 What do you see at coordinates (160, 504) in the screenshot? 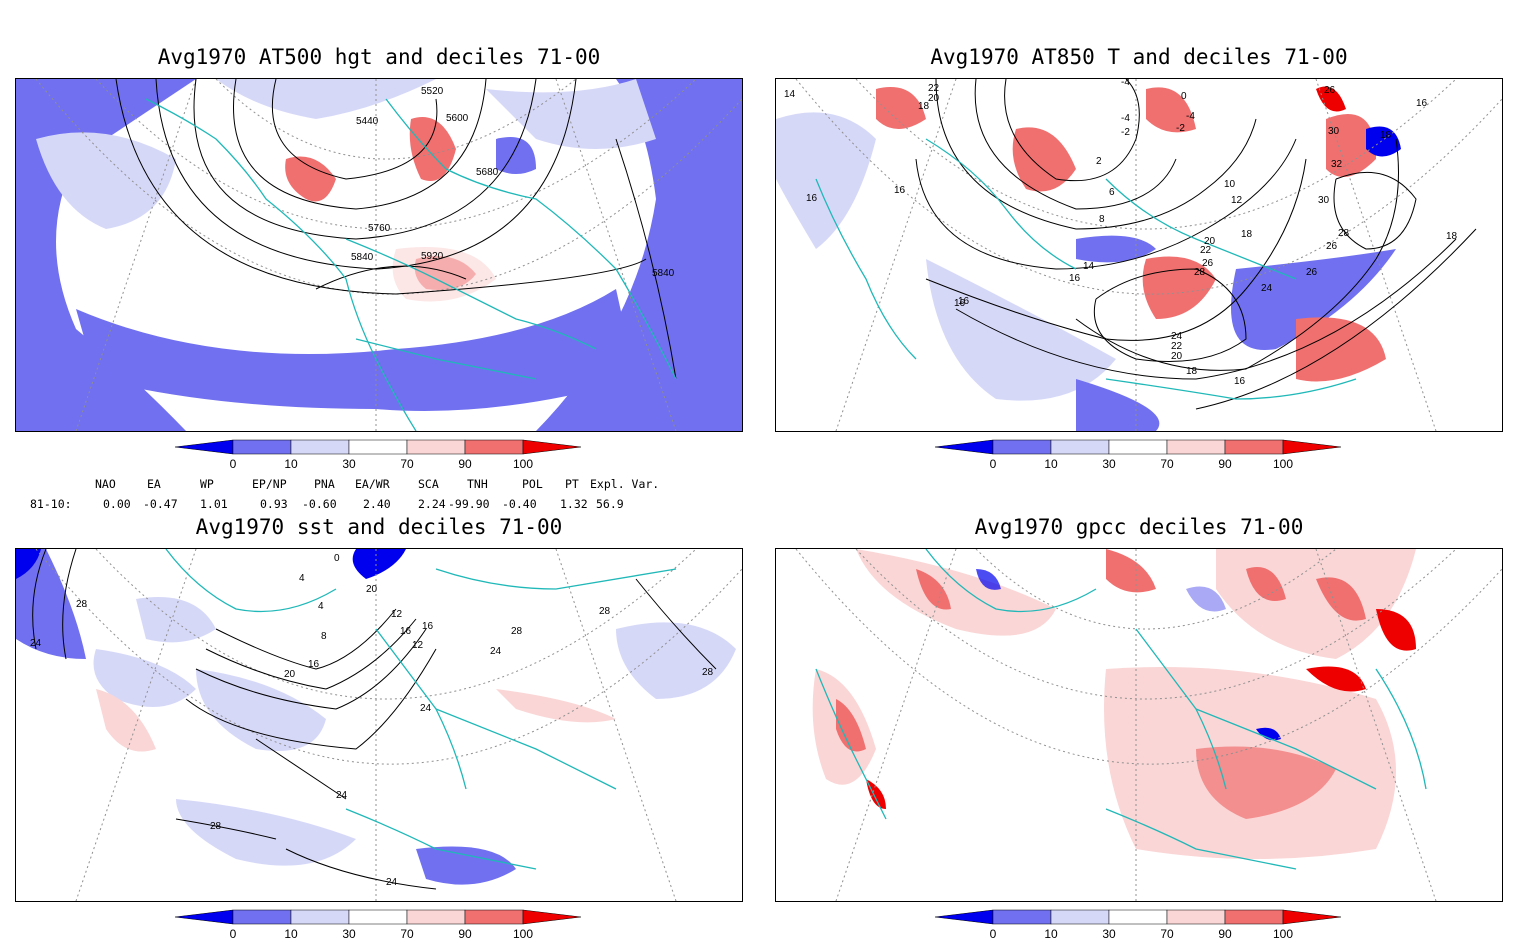
I see `index-value: -0.47` at bounding box center [160, 504].